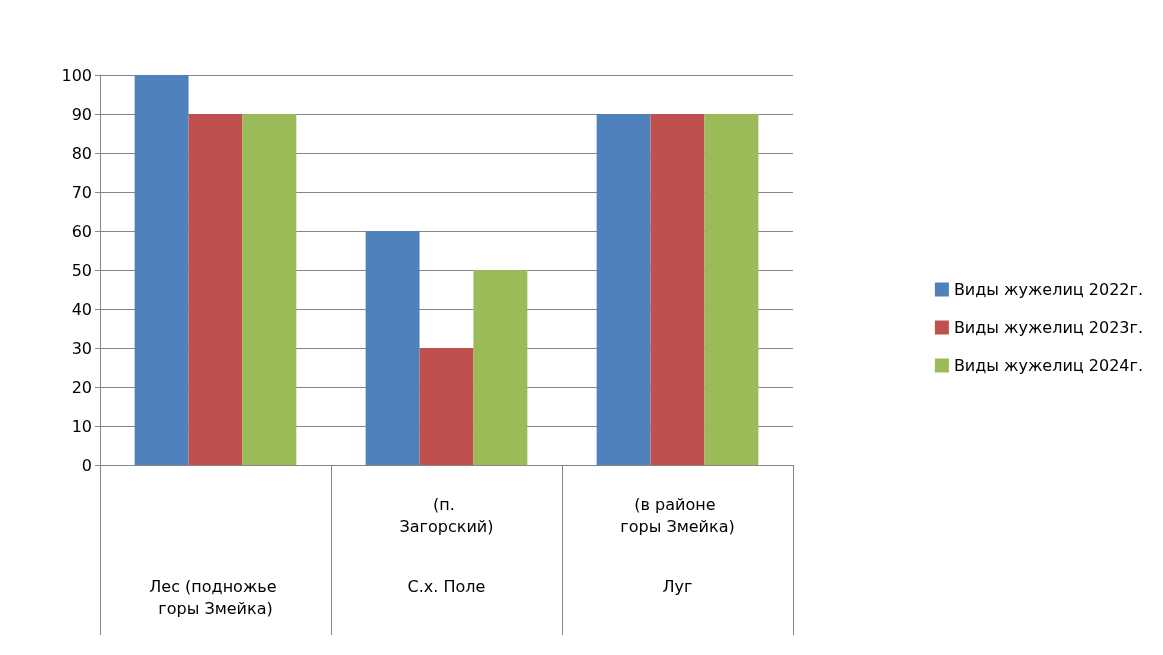  Describe the element at coordinates (76, 75) in the screenshot. I see `y-tick-label: 100` at that location.